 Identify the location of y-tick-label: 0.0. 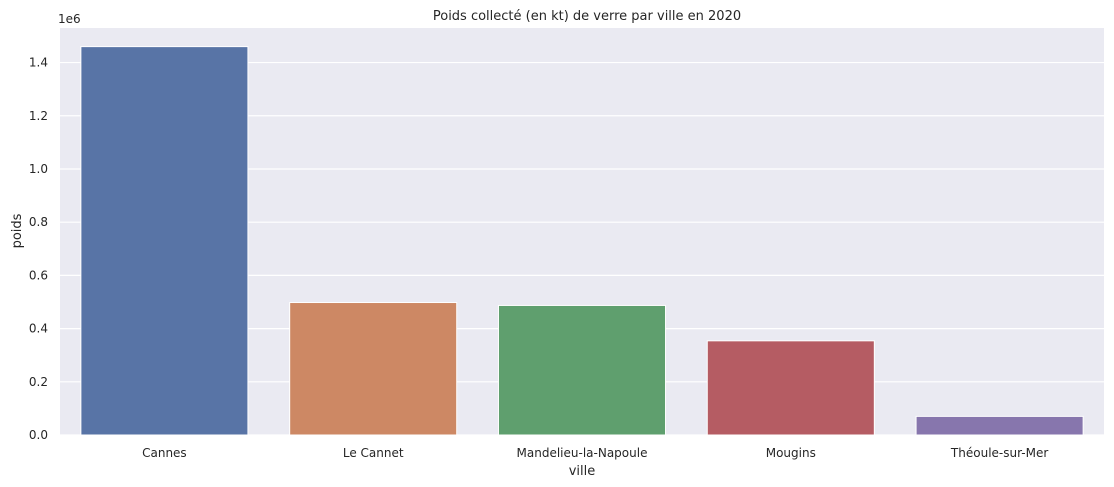
(38, 435).